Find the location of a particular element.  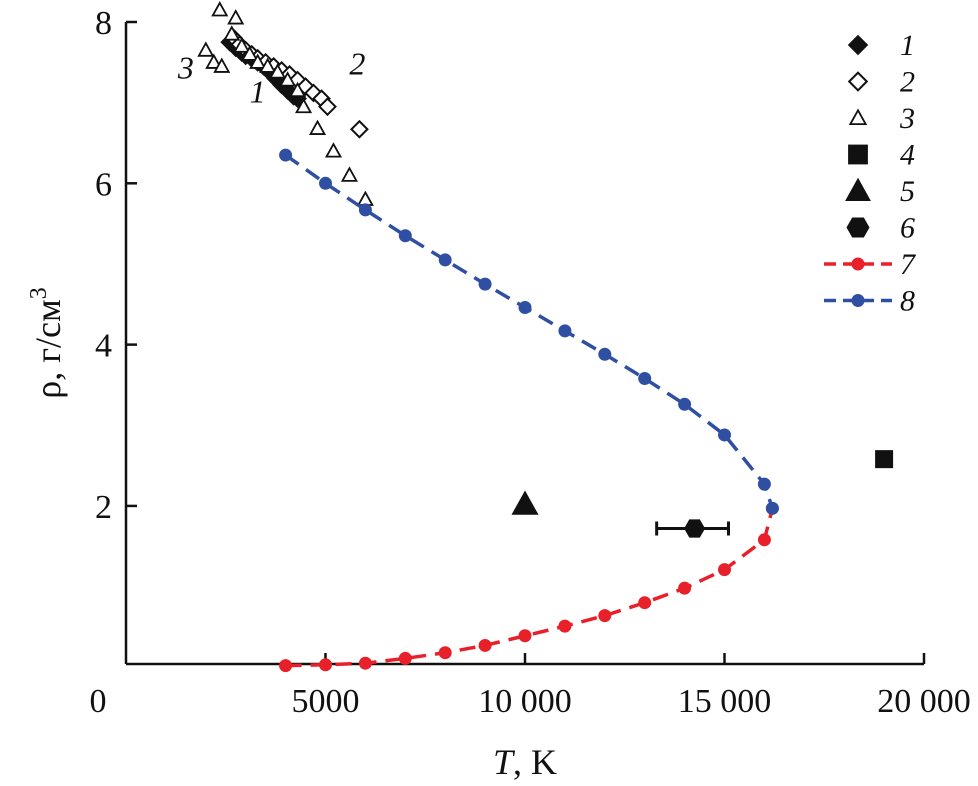

legend-item-4: 4 is located at coordinates (881, 155).